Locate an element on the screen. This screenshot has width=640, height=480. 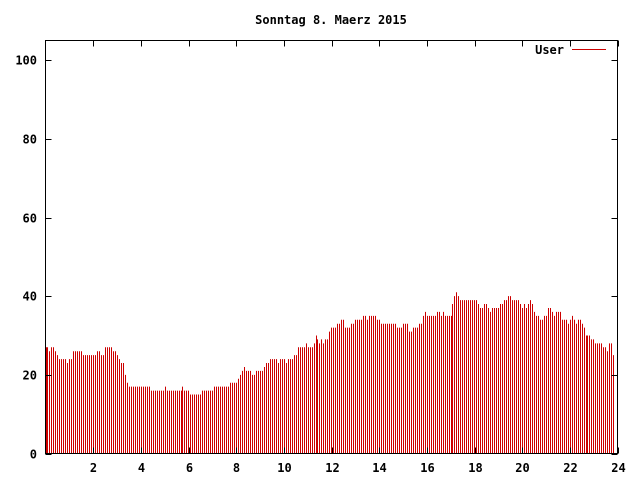
y-tick-label: 60 is located at coordinates (30, 219).